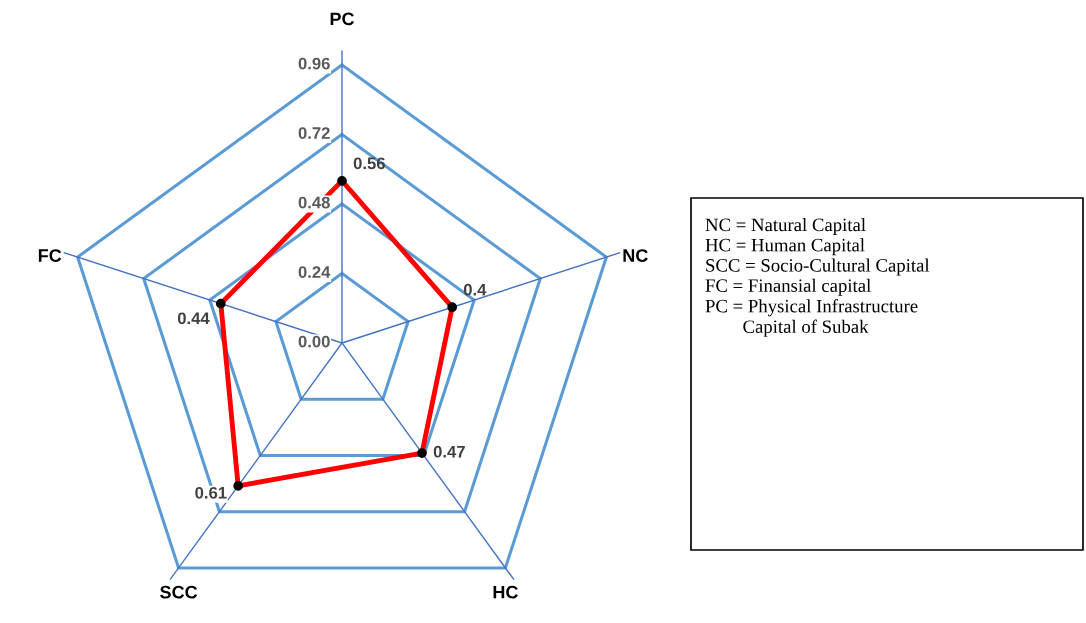  What do you see at coordinates (314, 272) in the screenshot?
I see `y-tick-label: 0.24` at bounding box center [314, 272].